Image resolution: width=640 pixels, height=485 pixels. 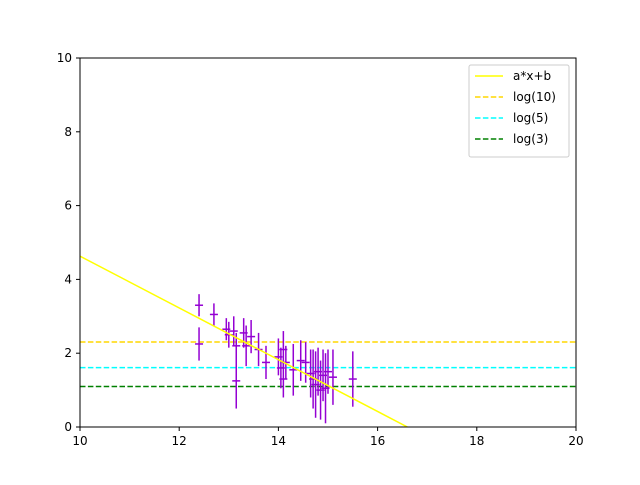 I want to click on legend-label: log(10), so click(x=534, y=97).